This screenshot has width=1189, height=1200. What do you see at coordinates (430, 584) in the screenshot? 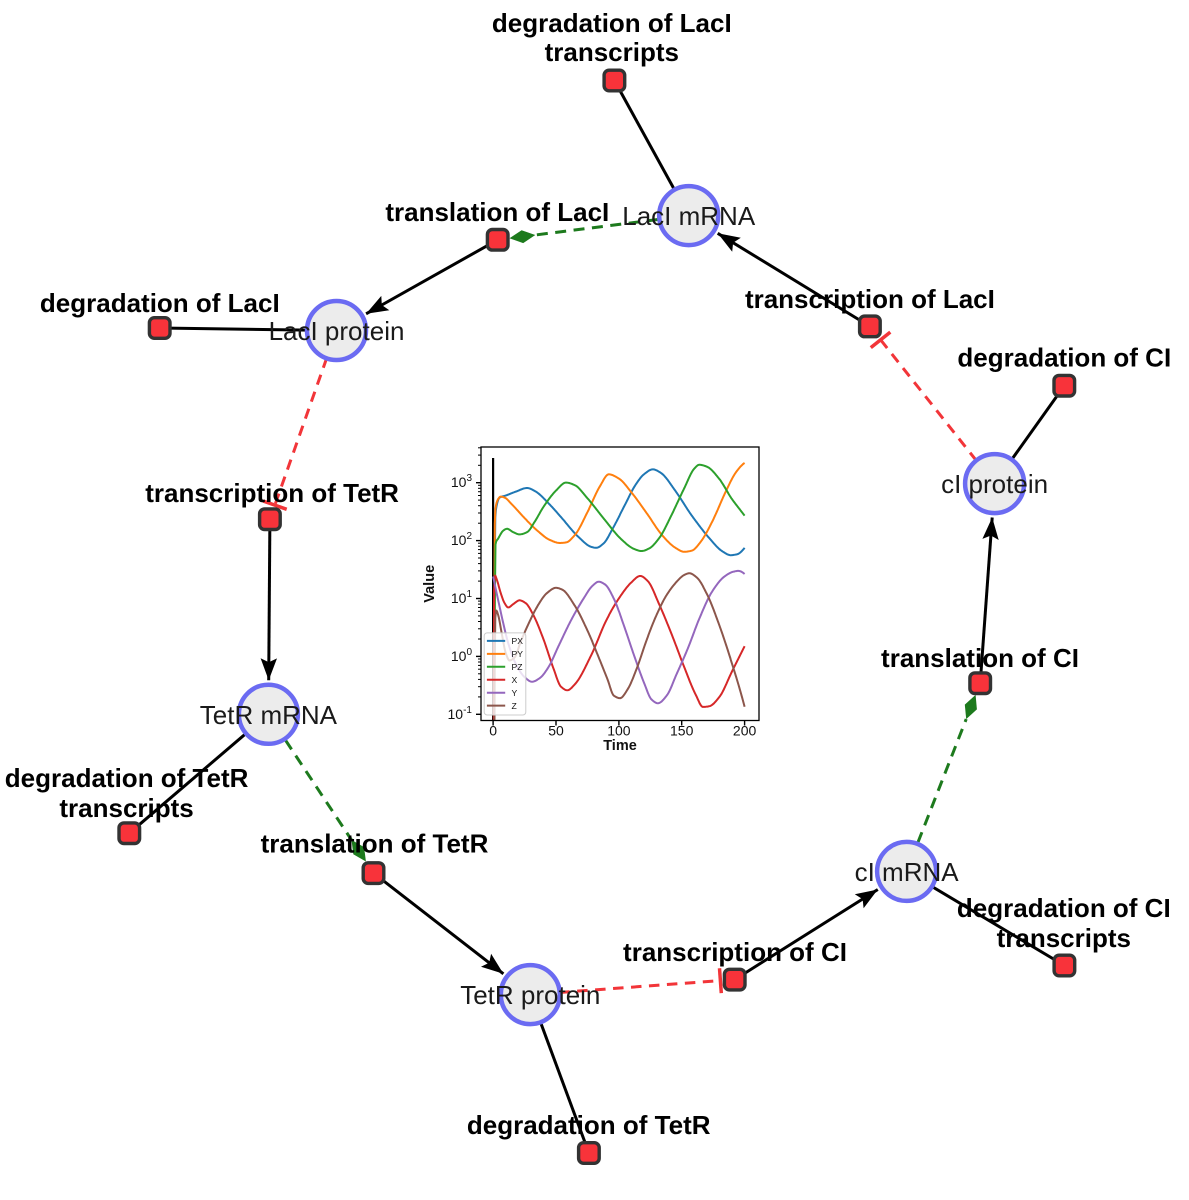
I see `svg-text: Value` at bounding box center [430, 584].